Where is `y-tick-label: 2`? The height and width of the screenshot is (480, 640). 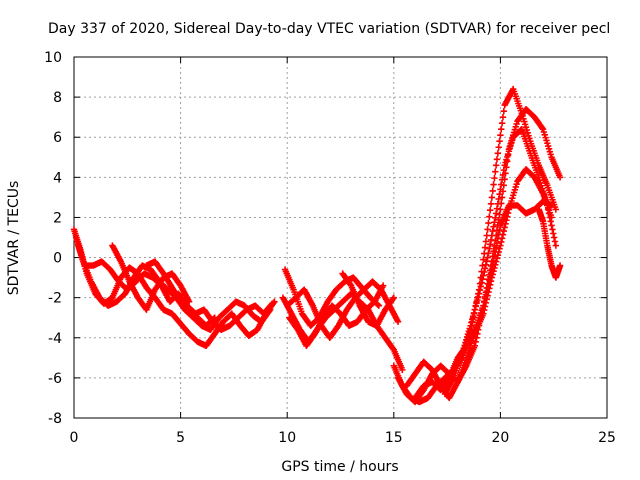
y-tick-label: 2 is located at coordinates (57, 218).